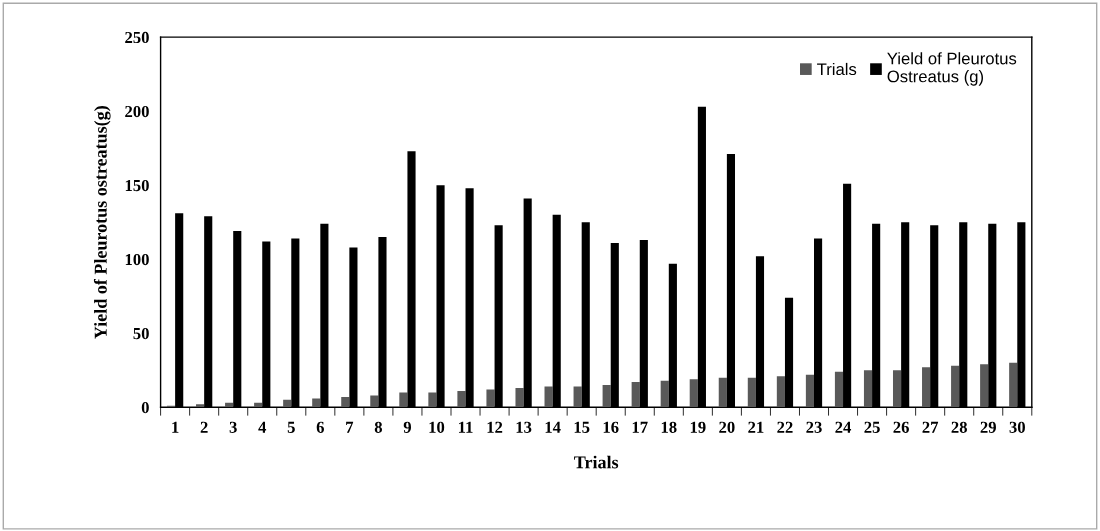 Image resolution: width=1100 pixels, height=531 pixels. Describe the element at coordinates (378, 427) in the screenshot. I see `x-tick-label: 8` at that location.